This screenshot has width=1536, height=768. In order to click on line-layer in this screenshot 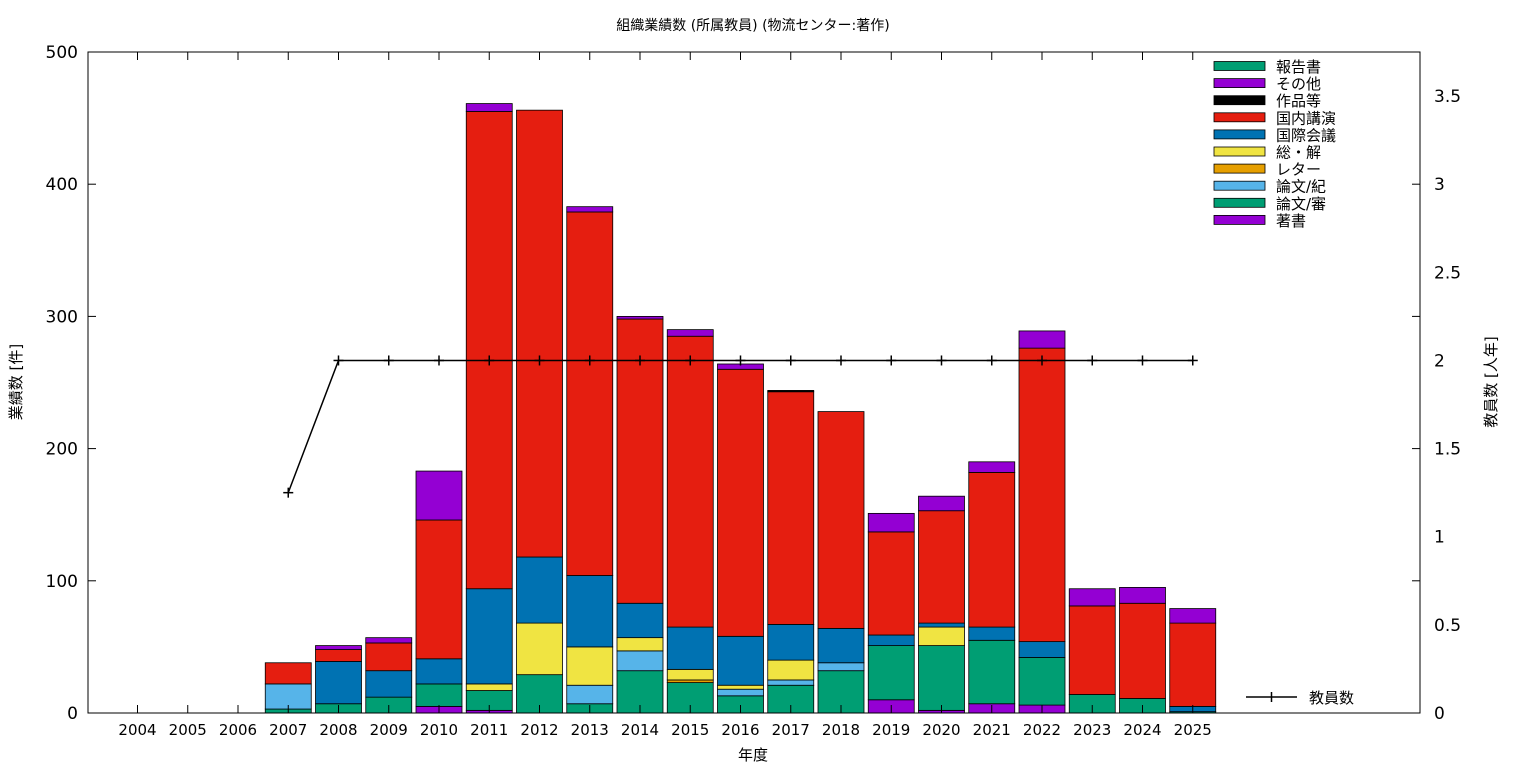, I will do `click(740, 426)`.